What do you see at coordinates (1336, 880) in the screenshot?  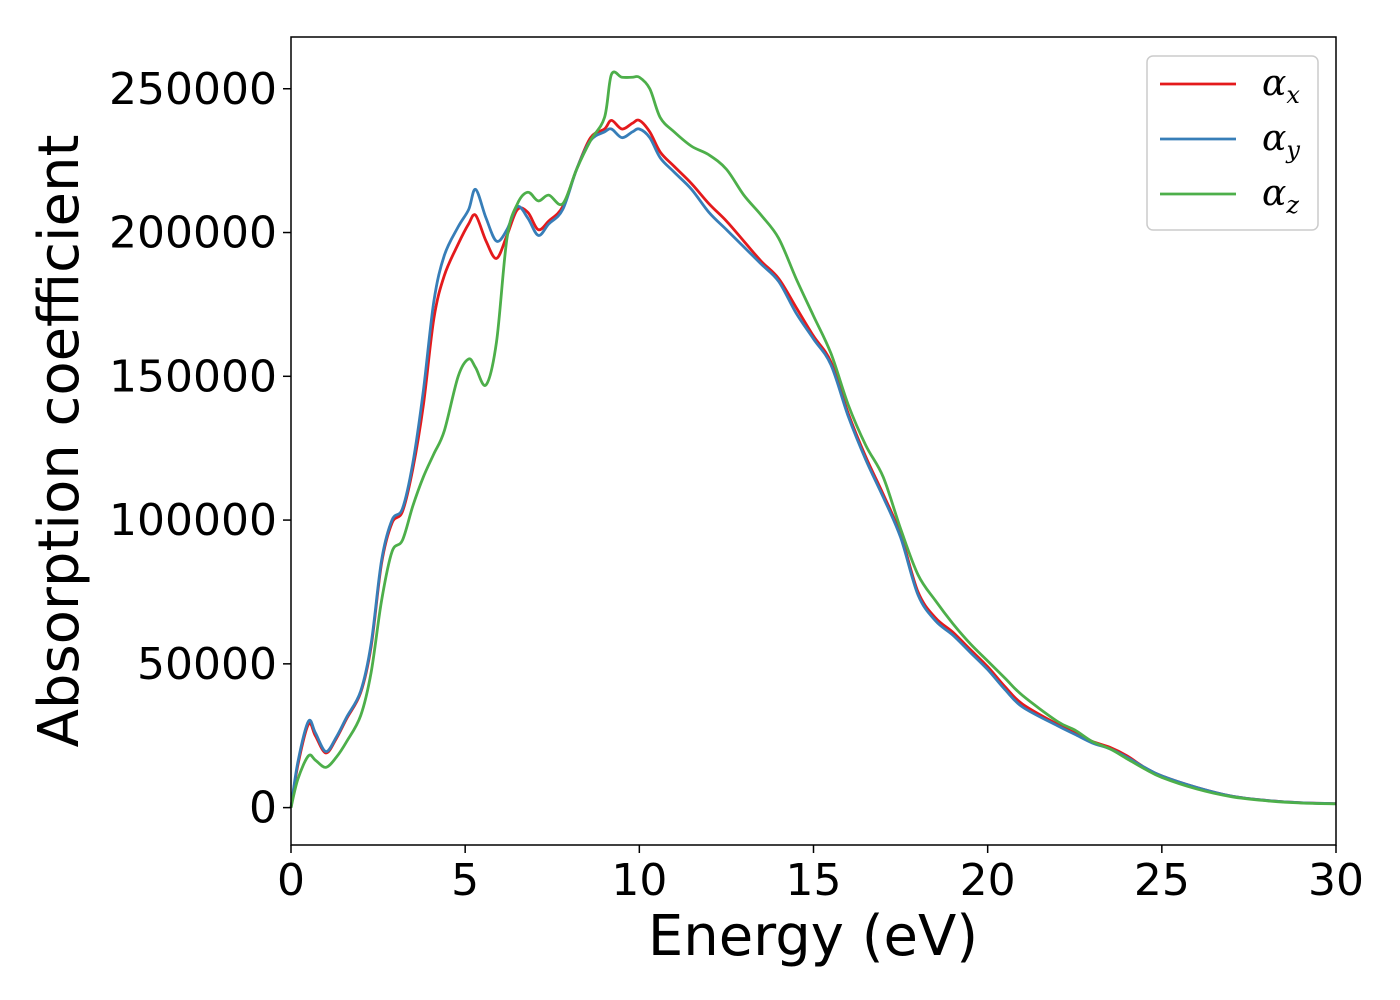 I see `x-tick-label: 30` at bounding box center [1336, 880].